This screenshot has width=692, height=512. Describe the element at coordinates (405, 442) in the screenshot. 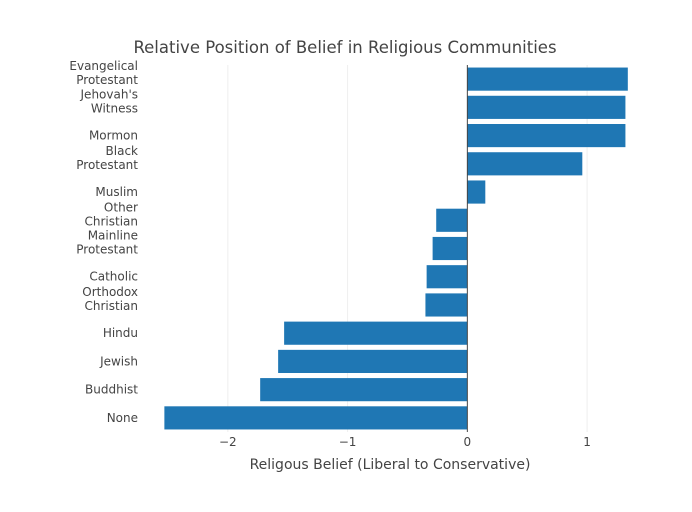

I see `x-tick-labels: −2 −1 0 1` at that location.